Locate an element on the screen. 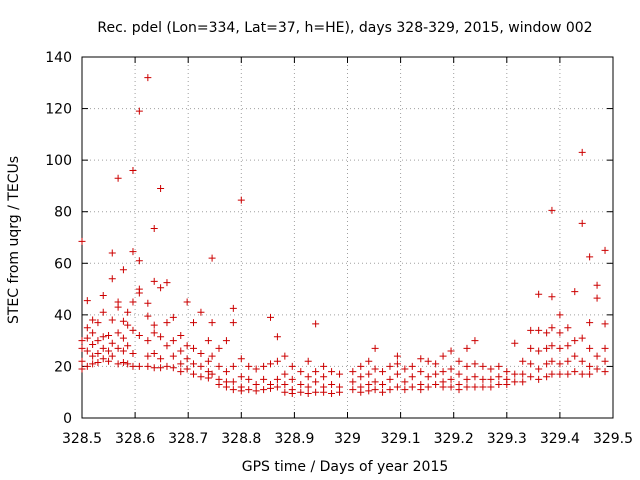 Image resolution: width=640 pixels, height=480 pixels. x-tick-label: 329.2 is located at coordinates (454, 439).